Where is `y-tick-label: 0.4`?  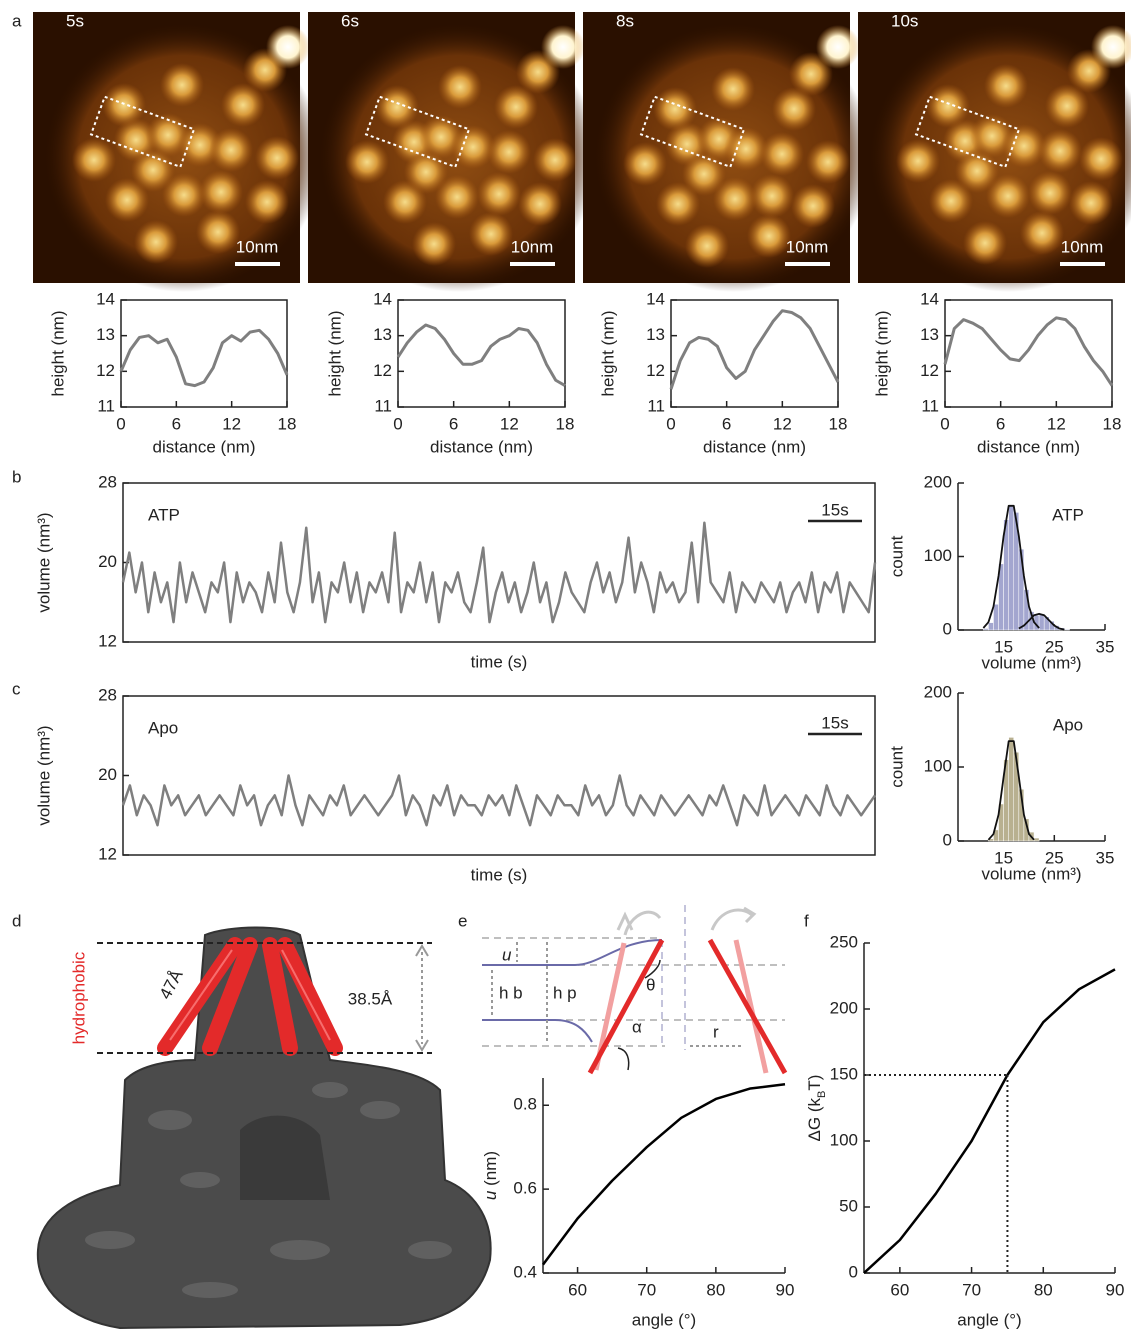 y-tick-label: 0.4 is located at coordinates (525, 1271).